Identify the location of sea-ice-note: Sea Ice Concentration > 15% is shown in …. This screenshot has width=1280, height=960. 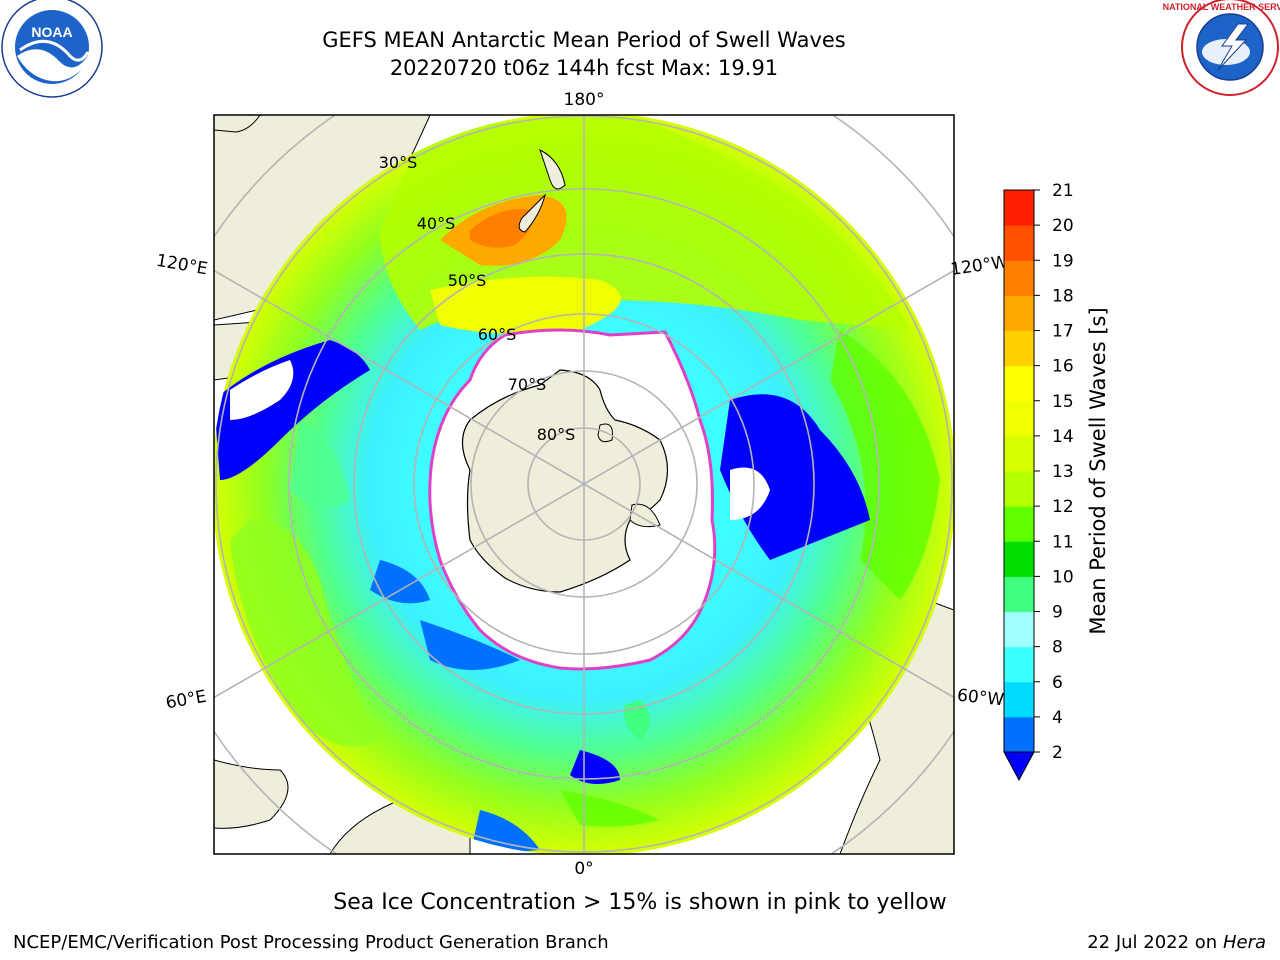
(640, 902).